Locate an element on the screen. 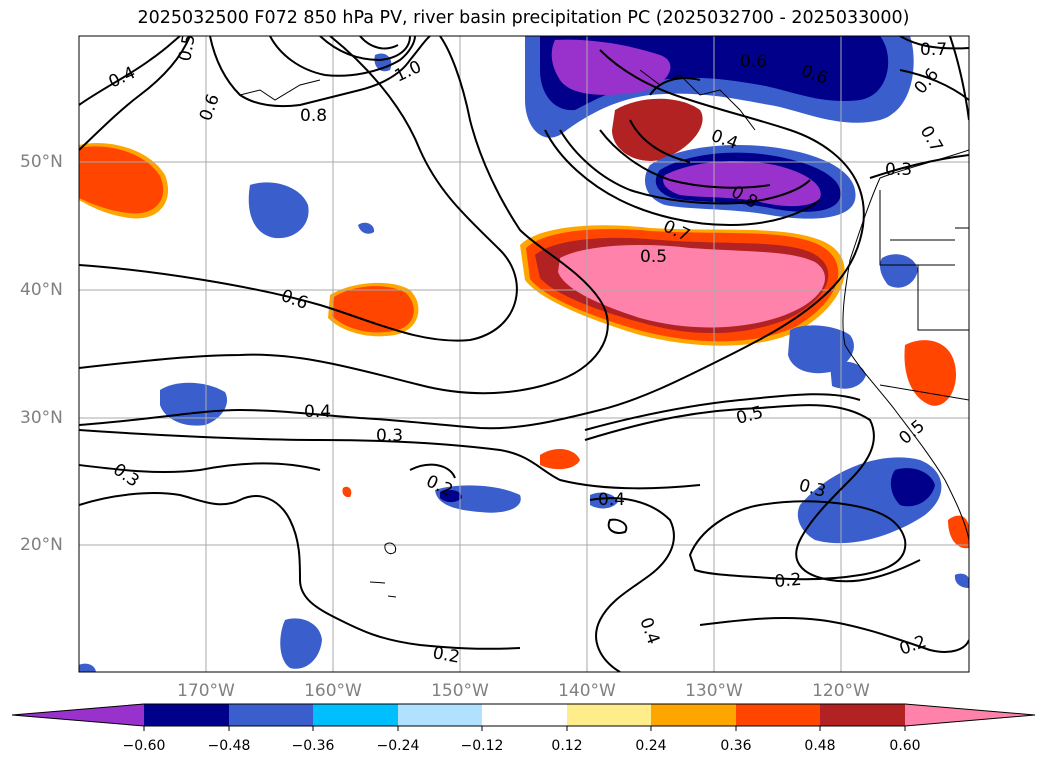 This screenshot has height=765, width=1047. lat-label-40n: 40°N is located at coordinates (41, 290).